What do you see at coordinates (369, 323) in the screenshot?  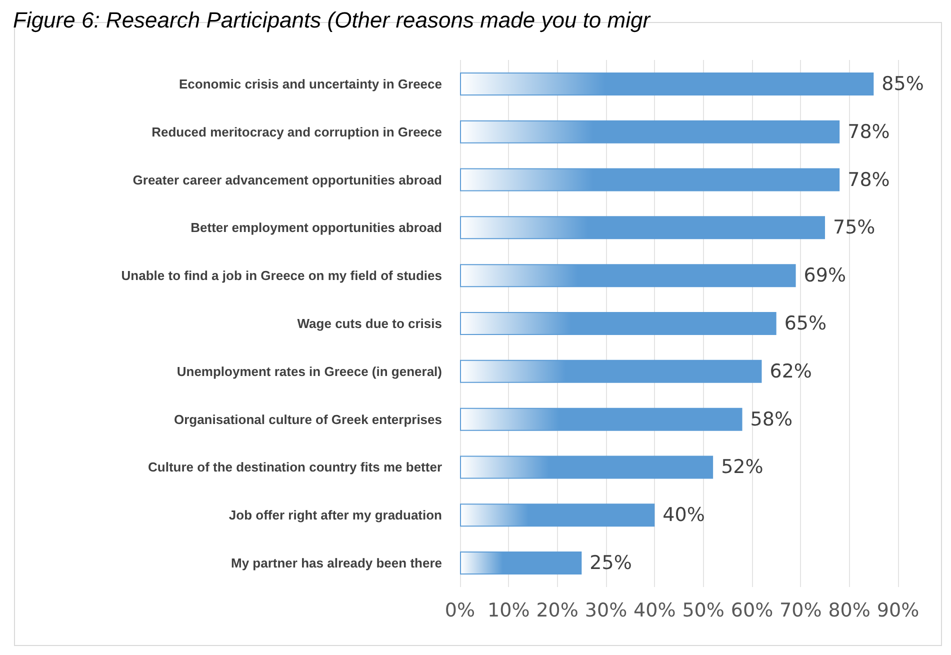 I see `y-tick-label: Wage cuts due to crisis` at bounding box center [369, 323].